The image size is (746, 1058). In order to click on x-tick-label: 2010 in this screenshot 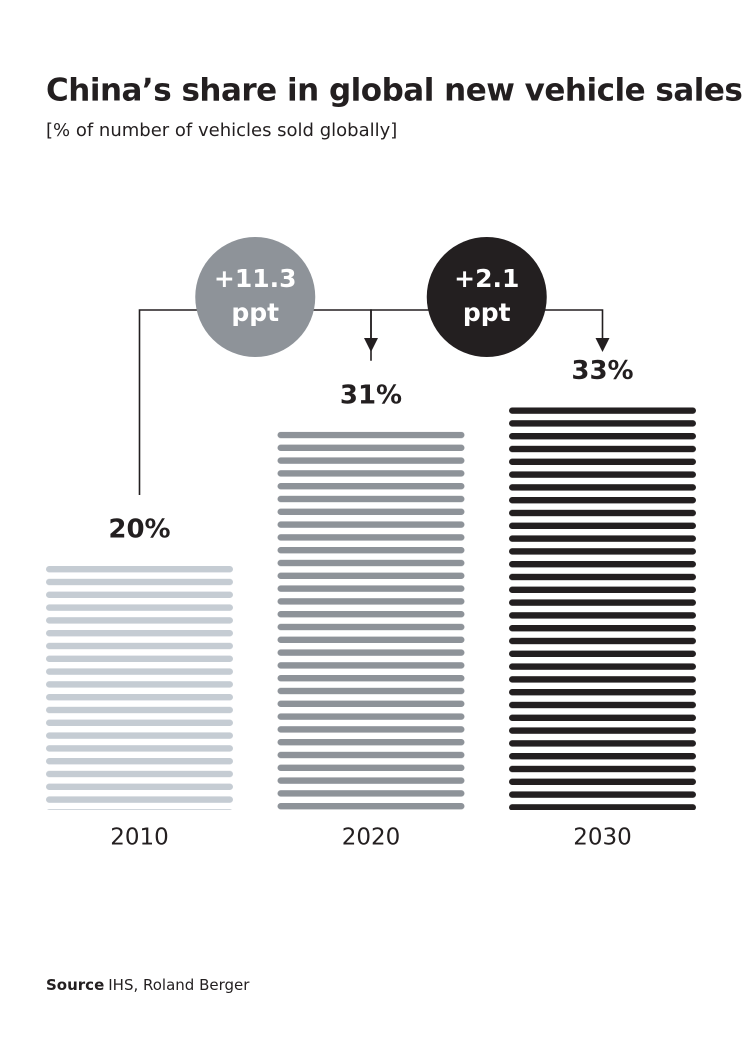, I will do `click(139, 838)`.